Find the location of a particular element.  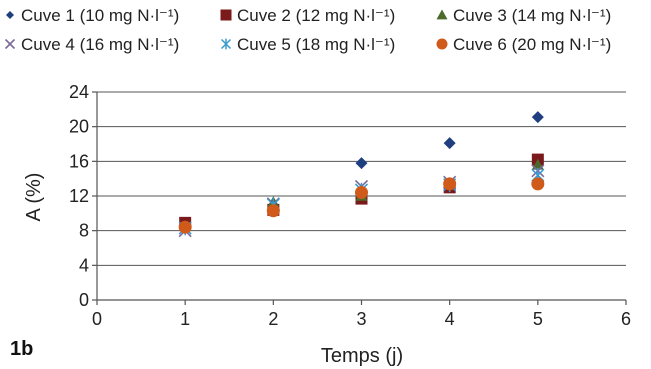

legend-label: Cuve 4 (16 mg N·l⁻¹) is located at coordinates (100, 44).